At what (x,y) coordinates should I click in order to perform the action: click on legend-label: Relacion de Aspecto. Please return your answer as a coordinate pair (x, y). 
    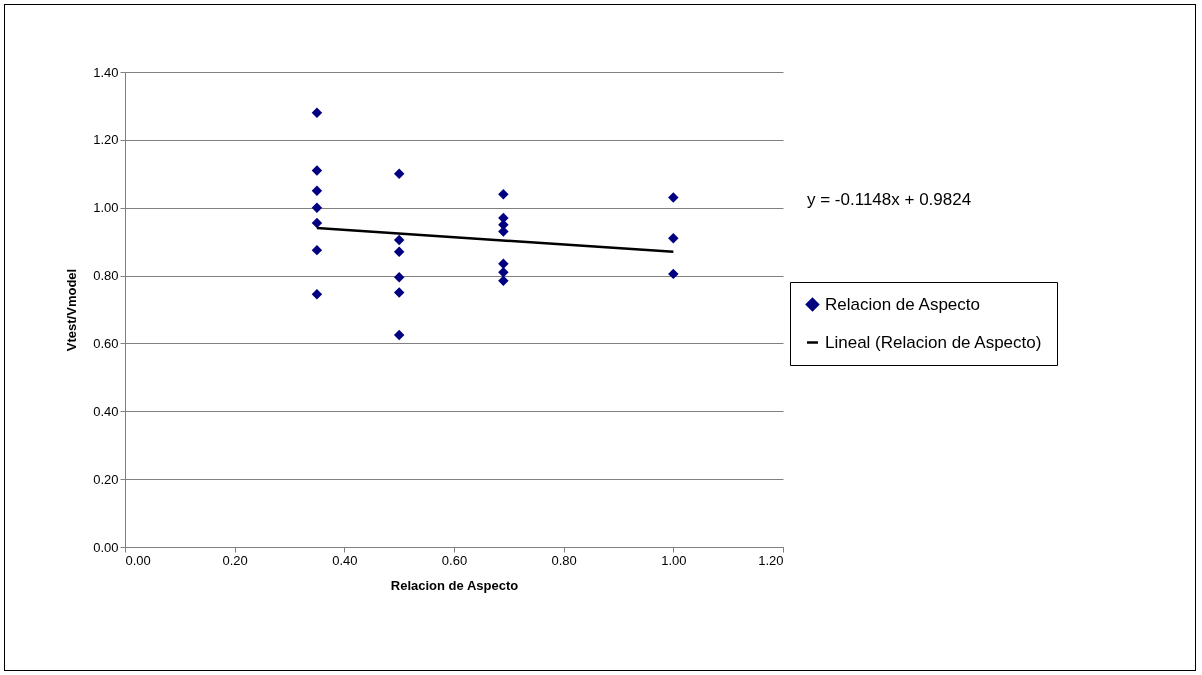
    Looking at the image, I should click on (902, 304).